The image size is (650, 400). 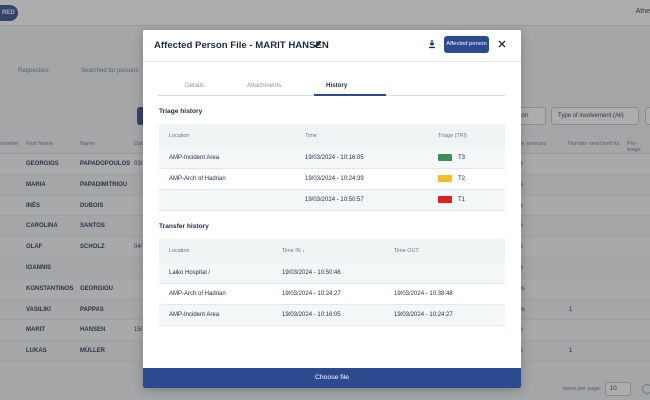 What do you see at coordinates (36, 184) in the screenshot?
I see `first-name-cell: MARIA` at bounding box center [36, 184].